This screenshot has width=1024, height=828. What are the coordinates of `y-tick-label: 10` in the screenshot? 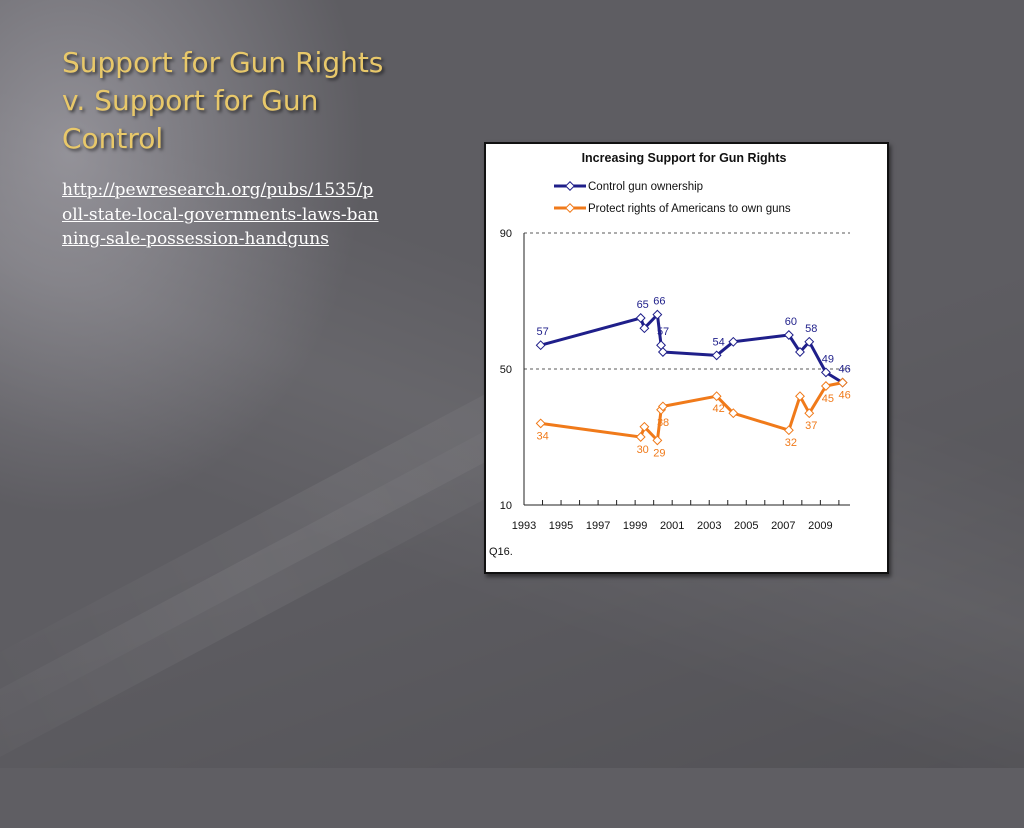 It's located at (506, 506).